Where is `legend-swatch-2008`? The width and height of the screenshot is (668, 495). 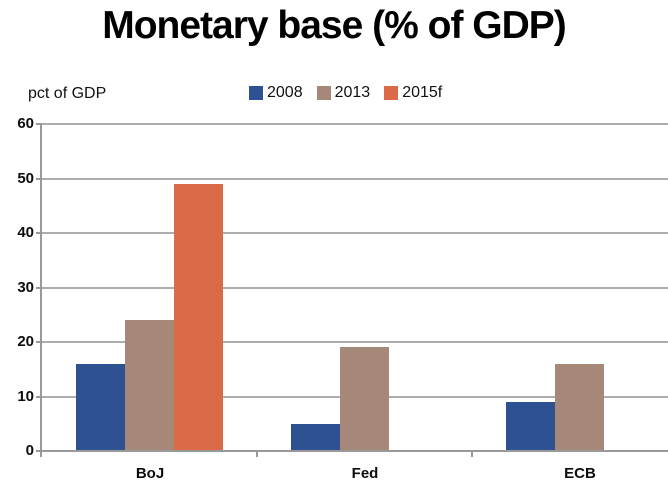
legend-swatch-2008 is located at coordinates (256, 93).